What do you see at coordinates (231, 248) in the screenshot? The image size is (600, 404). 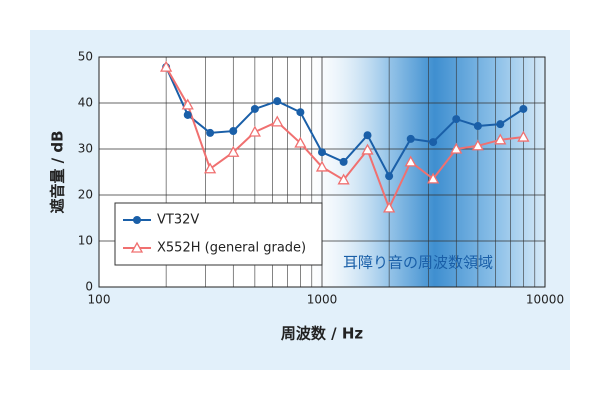 I see `legend-label: X552H (general grade)` at bounding box center [231, 248].